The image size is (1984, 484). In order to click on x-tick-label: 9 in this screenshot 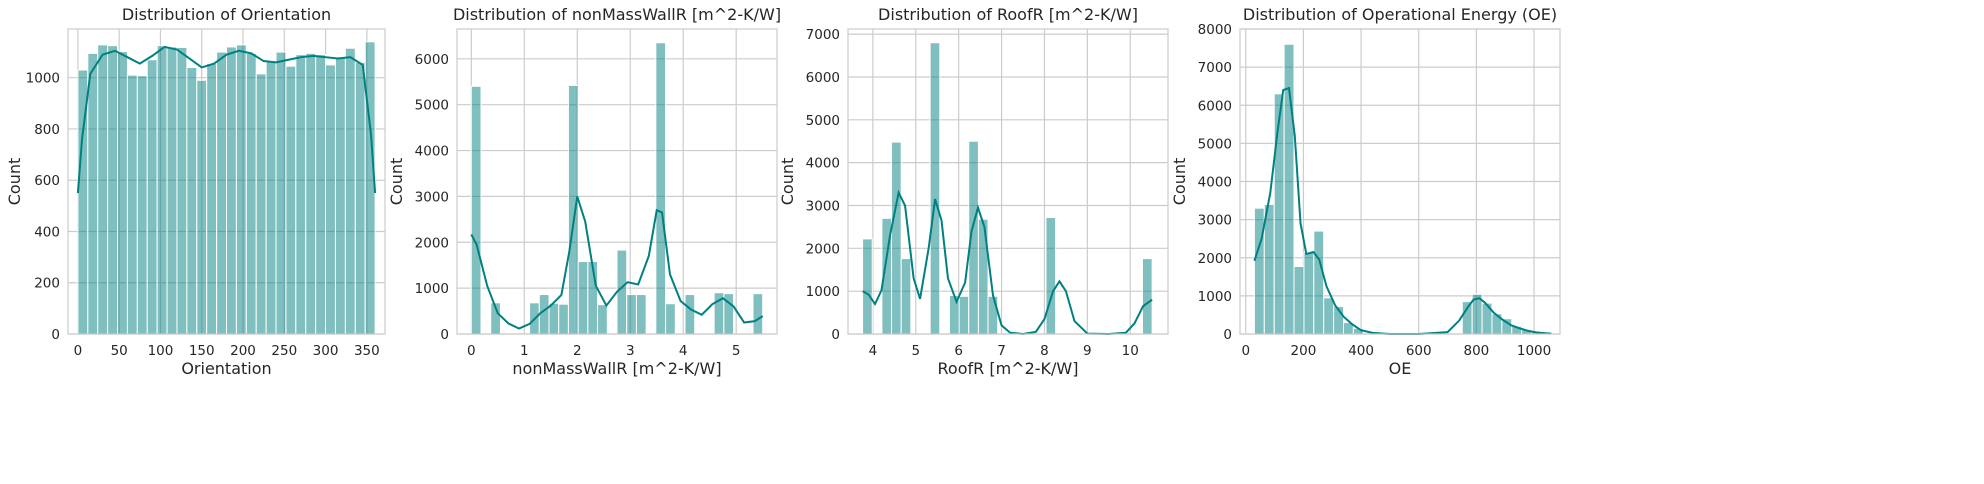, I will do `click(1087, 351)`.